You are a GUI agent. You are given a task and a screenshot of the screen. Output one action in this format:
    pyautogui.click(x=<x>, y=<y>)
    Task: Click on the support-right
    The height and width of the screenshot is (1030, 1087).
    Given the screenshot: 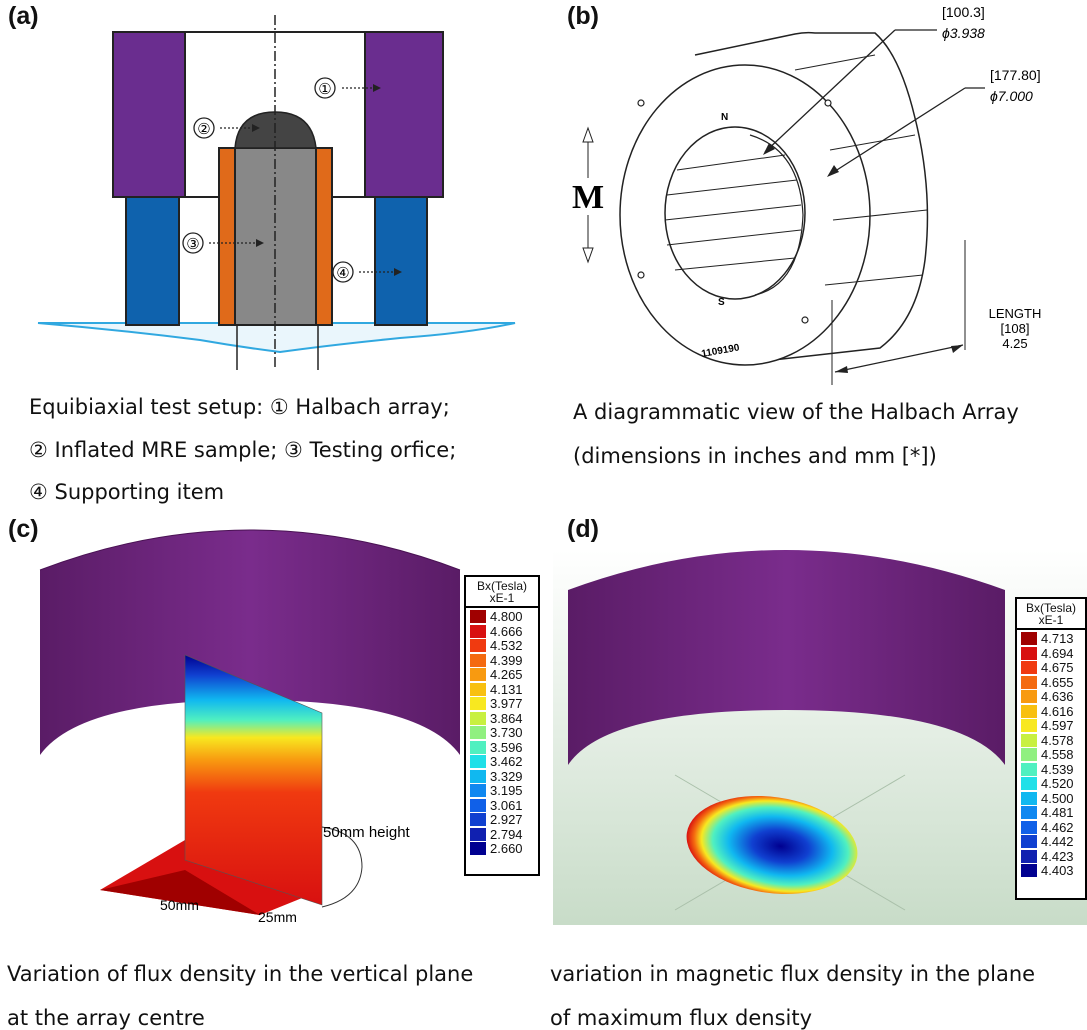 What is the action you would take?
    pyautogui.click(x=401, y=261)
    